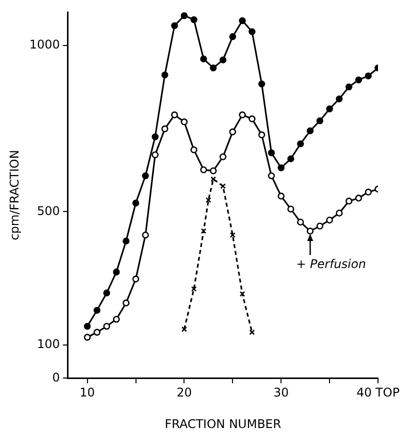  What do you see at coordinates (87, 393) in the screenshot?
I see `x-tick-label: 10` at bounding box center [87, 393].